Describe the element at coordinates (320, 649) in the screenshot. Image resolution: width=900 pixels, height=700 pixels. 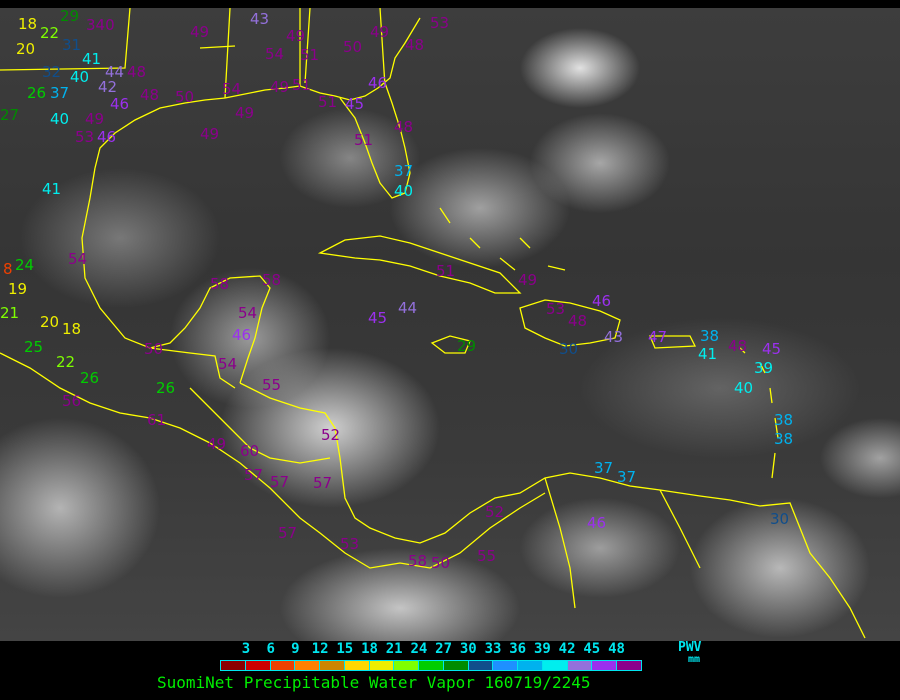
I see `legend-tick: 12` at that location.